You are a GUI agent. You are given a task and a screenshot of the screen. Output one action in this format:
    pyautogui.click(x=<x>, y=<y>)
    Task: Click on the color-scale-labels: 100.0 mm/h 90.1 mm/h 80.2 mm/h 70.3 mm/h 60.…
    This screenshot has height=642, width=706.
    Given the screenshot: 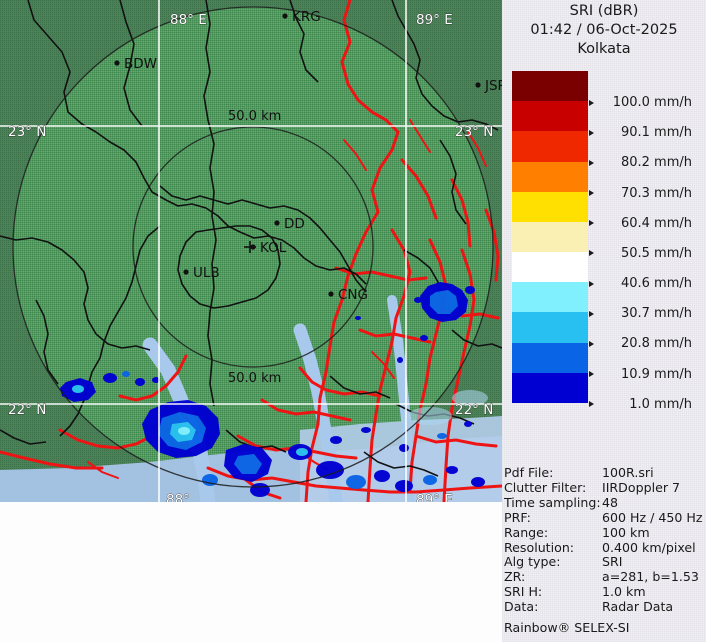 What is the action you would take?
    pyautogui.click(x=647, y=243)
    